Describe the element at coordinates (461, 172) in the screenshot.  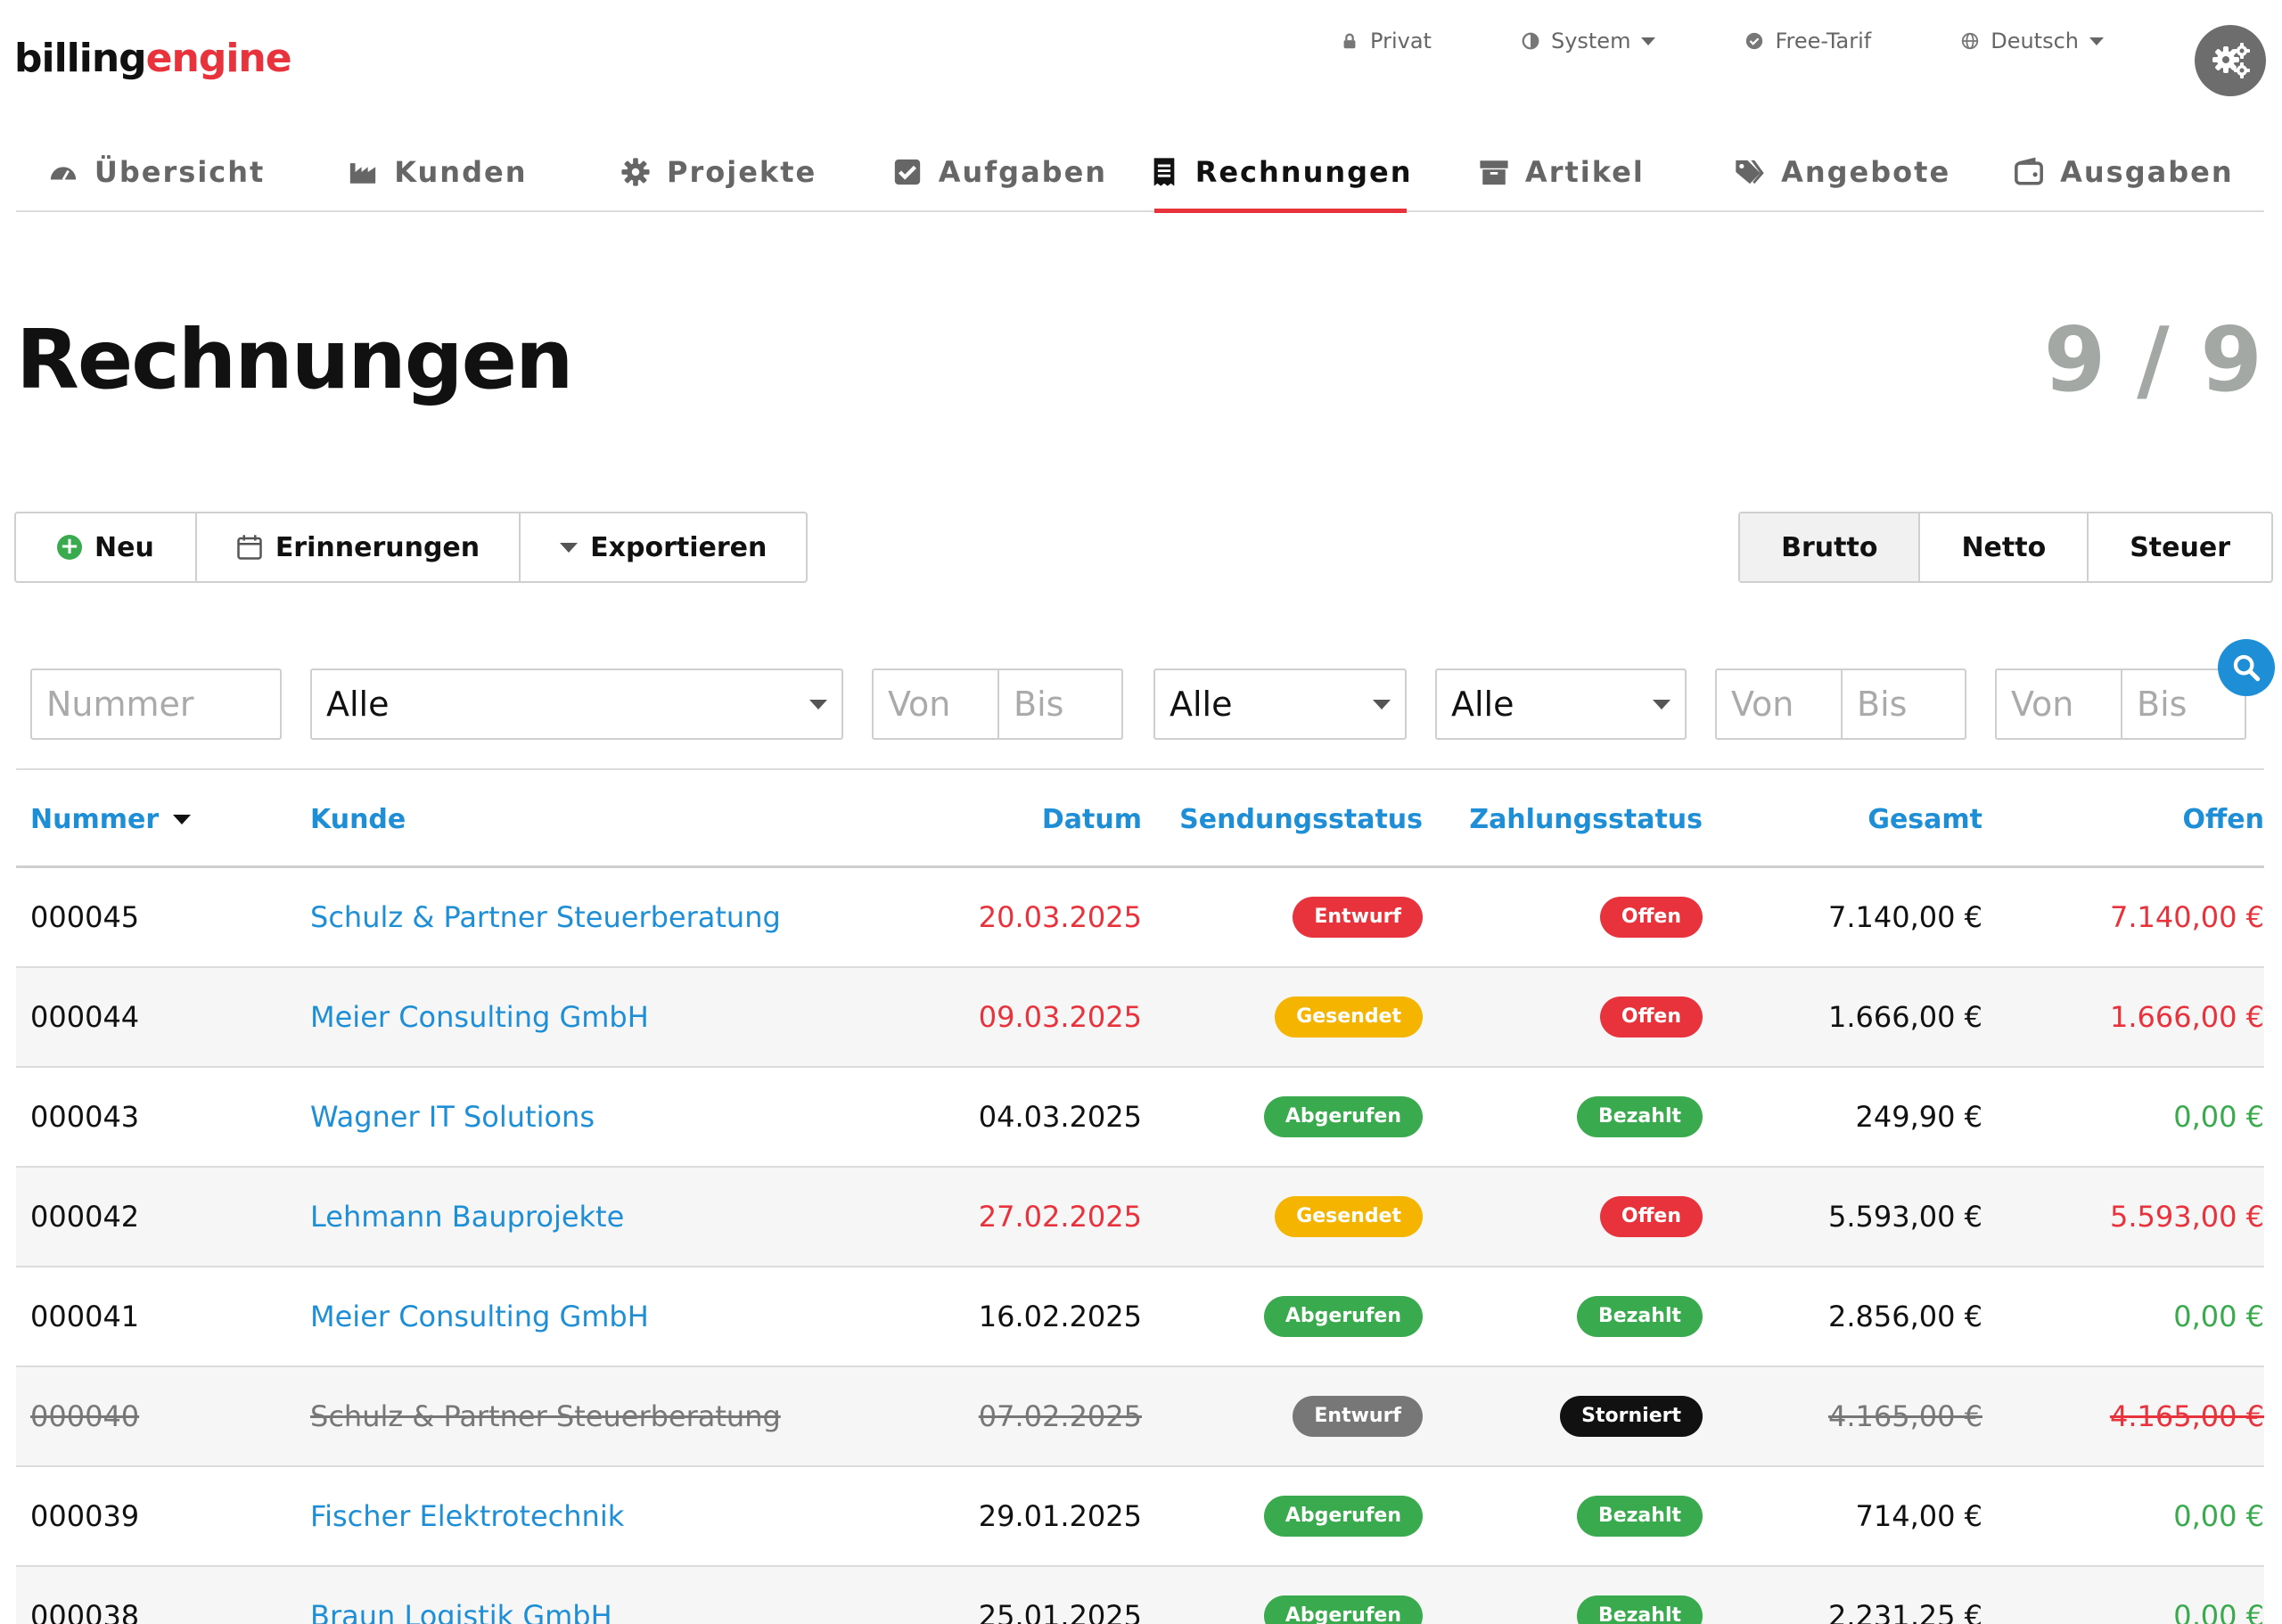
I see `tab-label: Kunden` at that location.